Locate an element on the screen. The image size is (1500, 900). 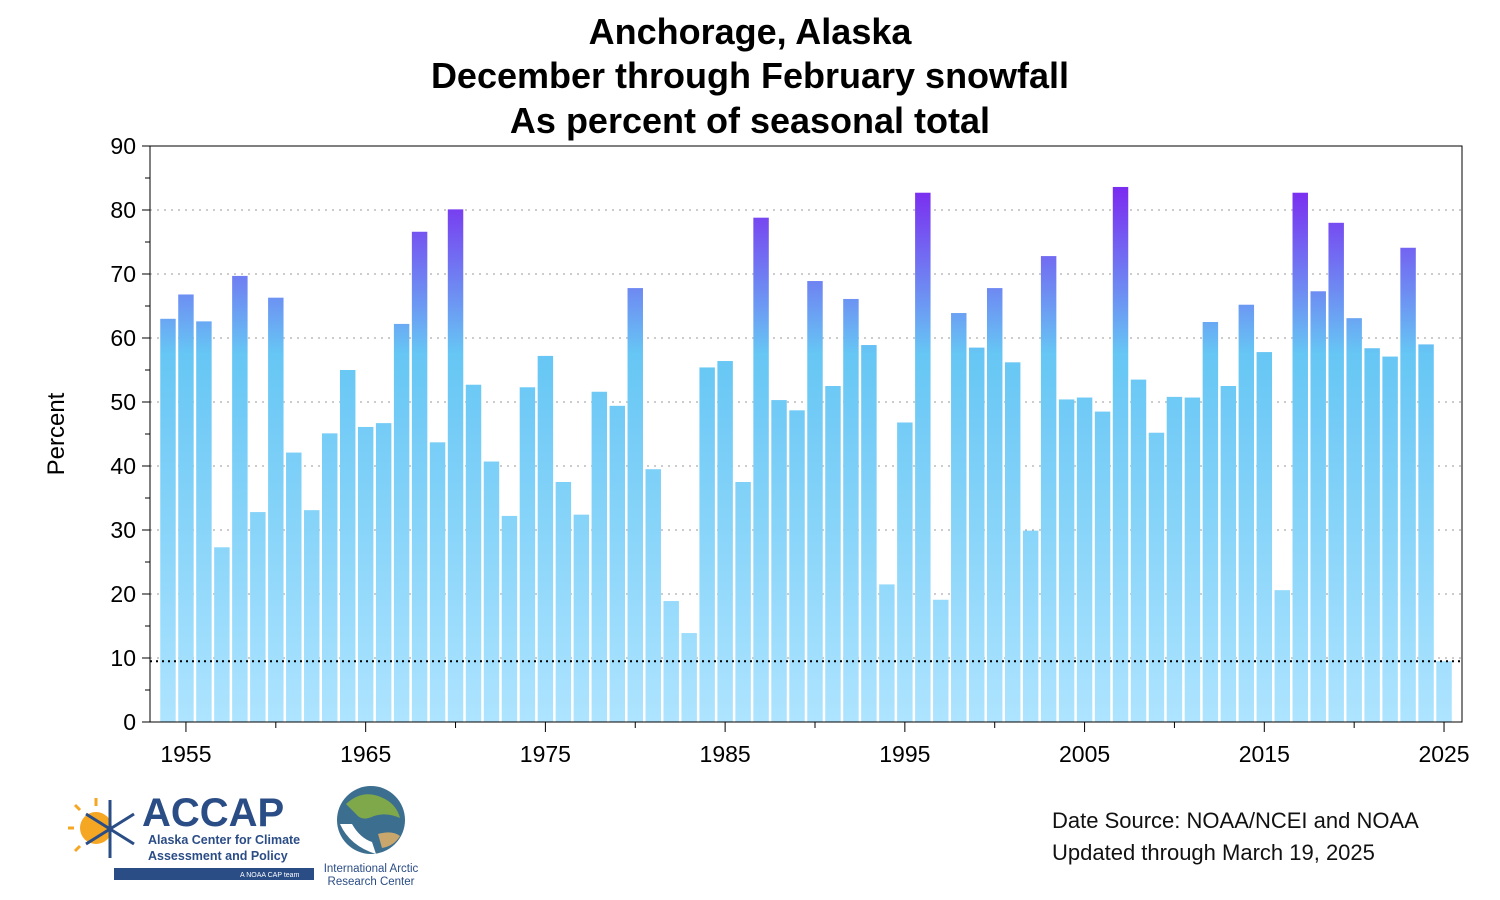
x-tick-label: 2025 is located at coordinates (1443, 754).